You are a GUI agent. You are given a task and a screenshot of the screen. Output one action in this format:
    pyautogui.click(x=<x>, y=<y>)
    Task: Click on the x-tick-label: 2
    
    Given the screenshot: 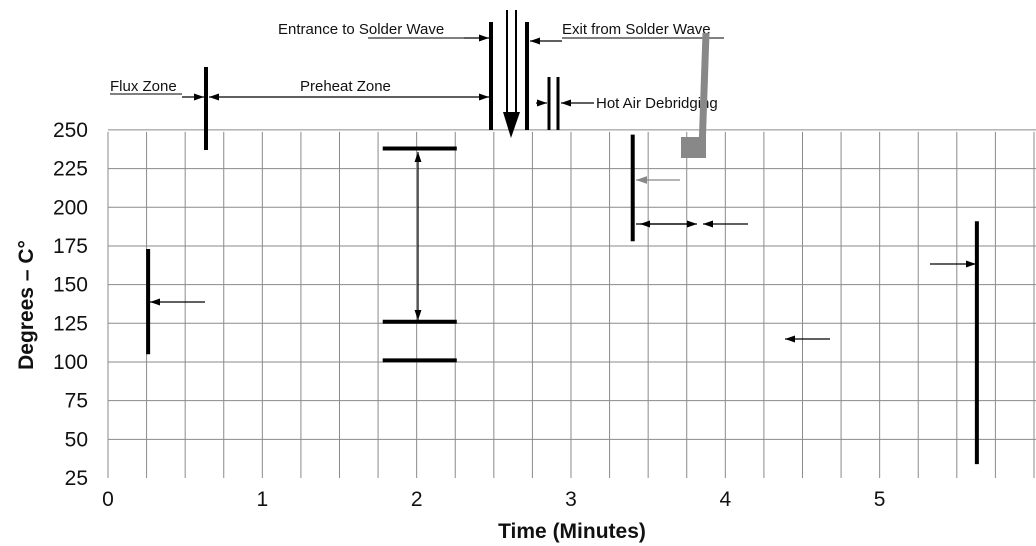 What is the action you would take?
    pyautogui.click(x=417, y=499)
    